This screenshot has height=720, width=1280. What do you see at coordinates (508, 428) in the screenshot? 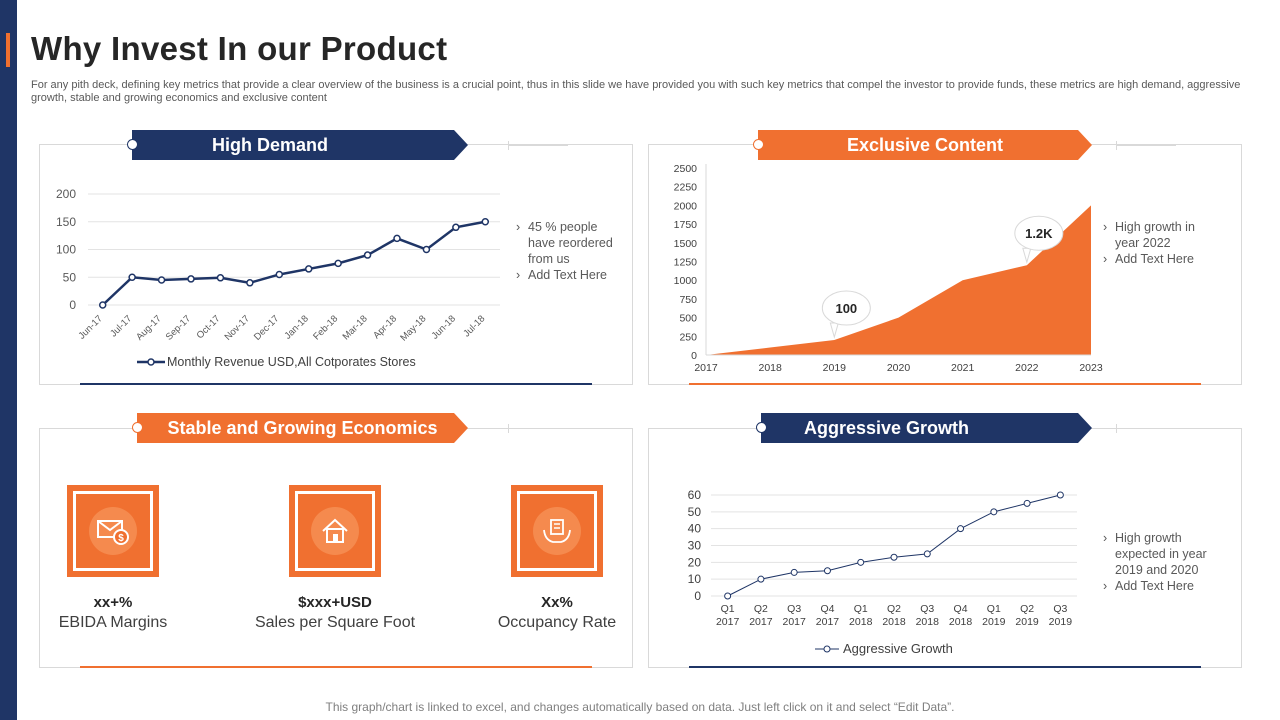
I see `stable-economics-connector-cap` at bounding box center [508, 428].